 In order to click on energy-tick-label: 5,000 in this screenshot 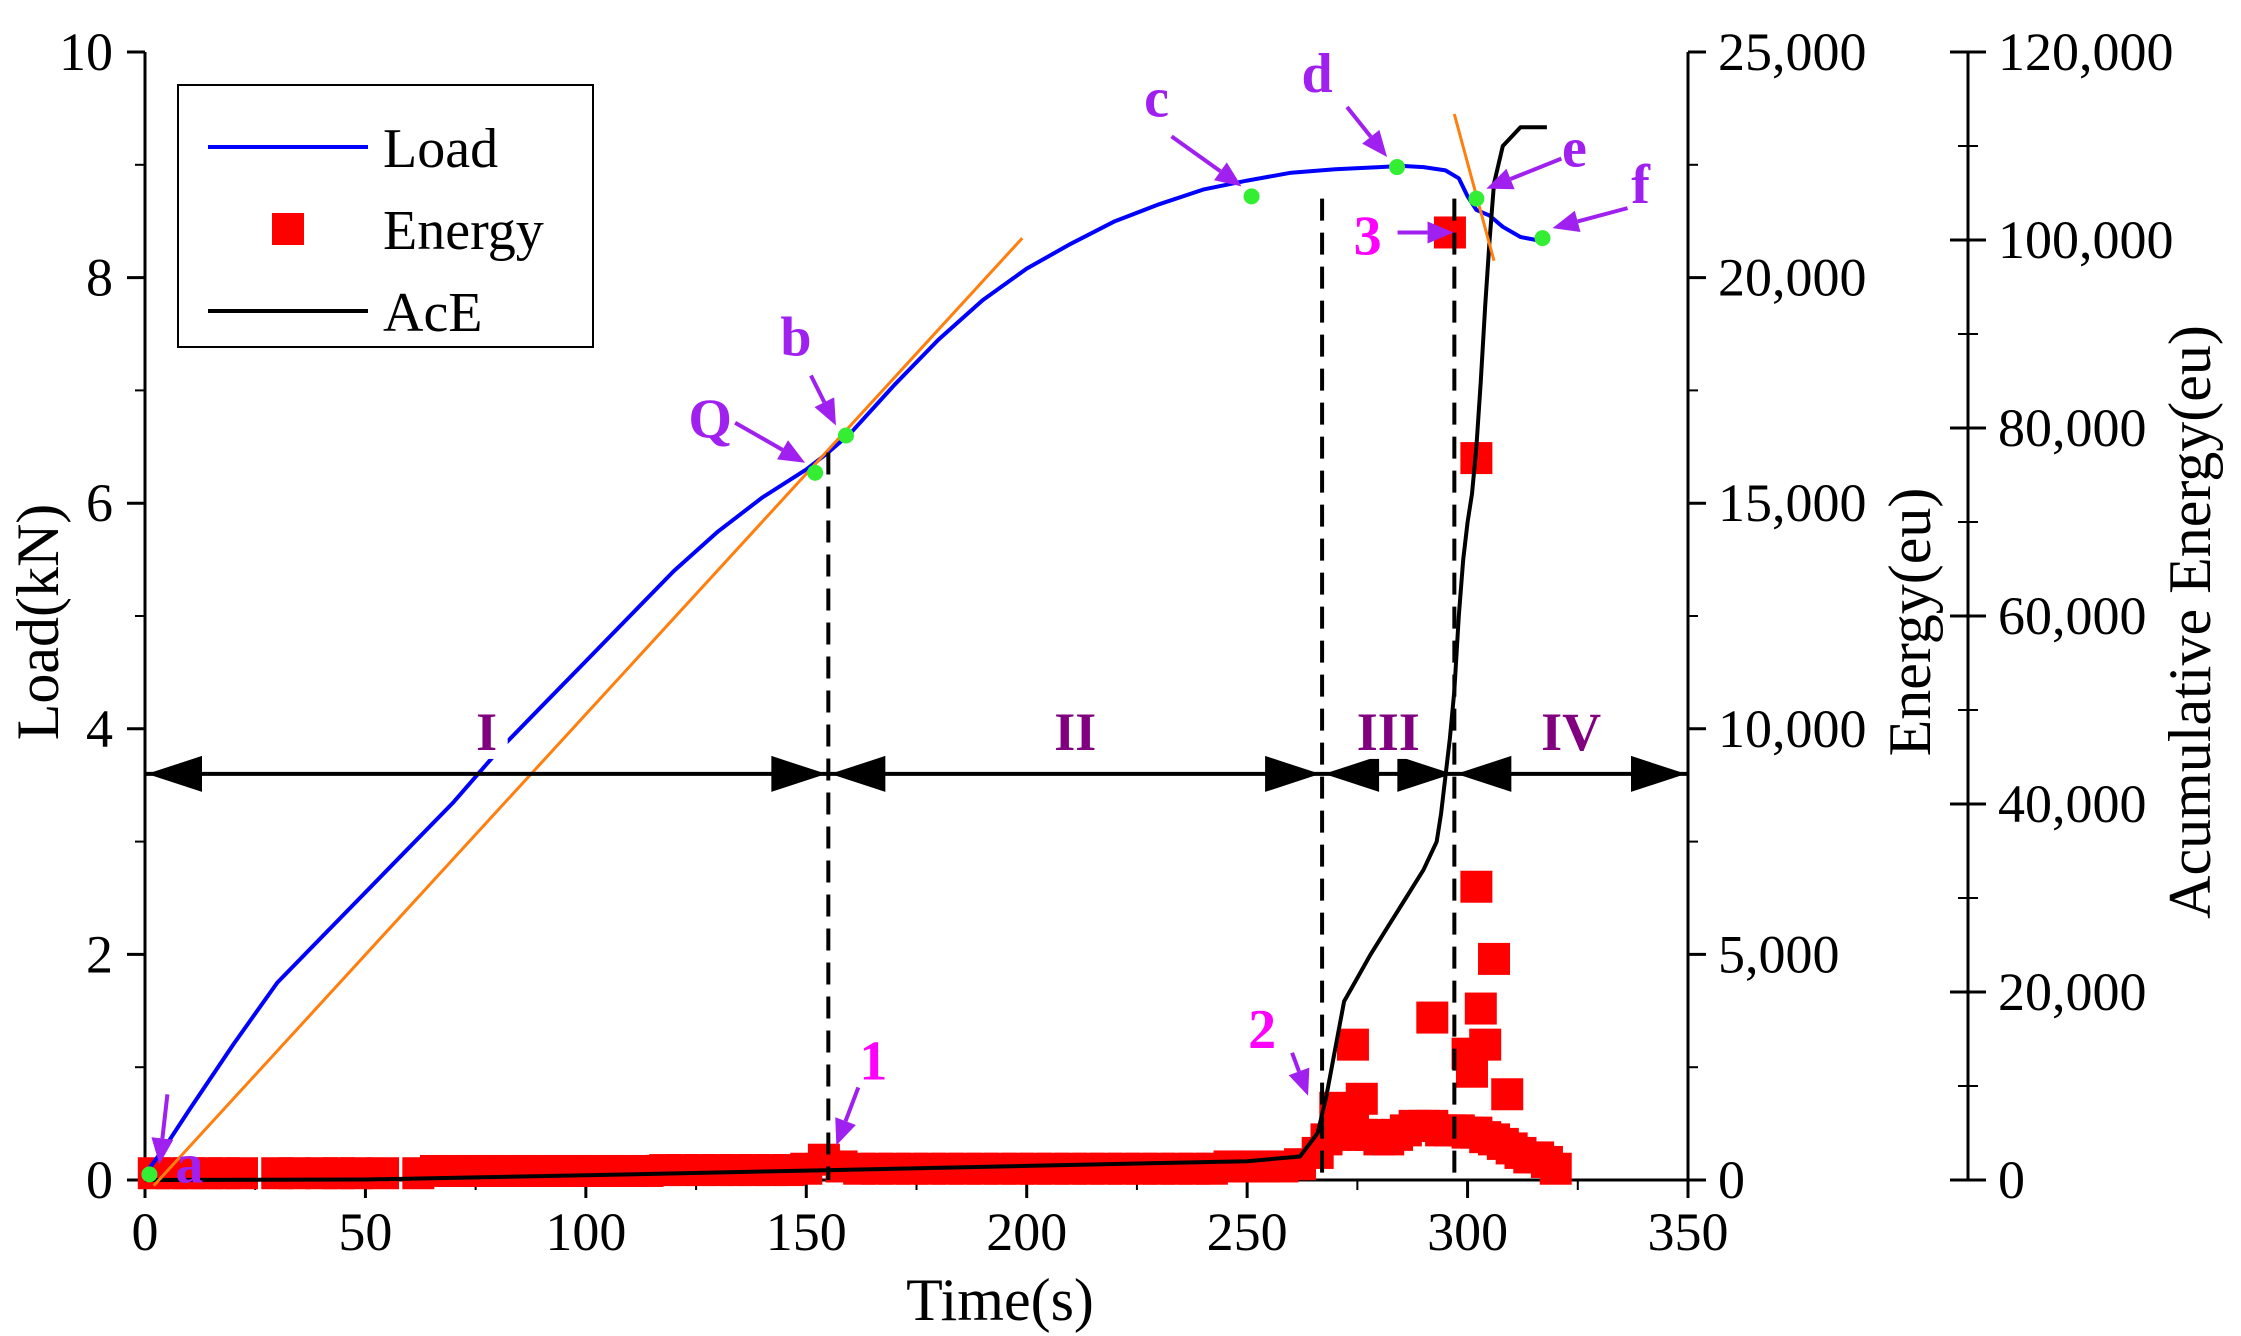, I will do `click(1779, 954)`.